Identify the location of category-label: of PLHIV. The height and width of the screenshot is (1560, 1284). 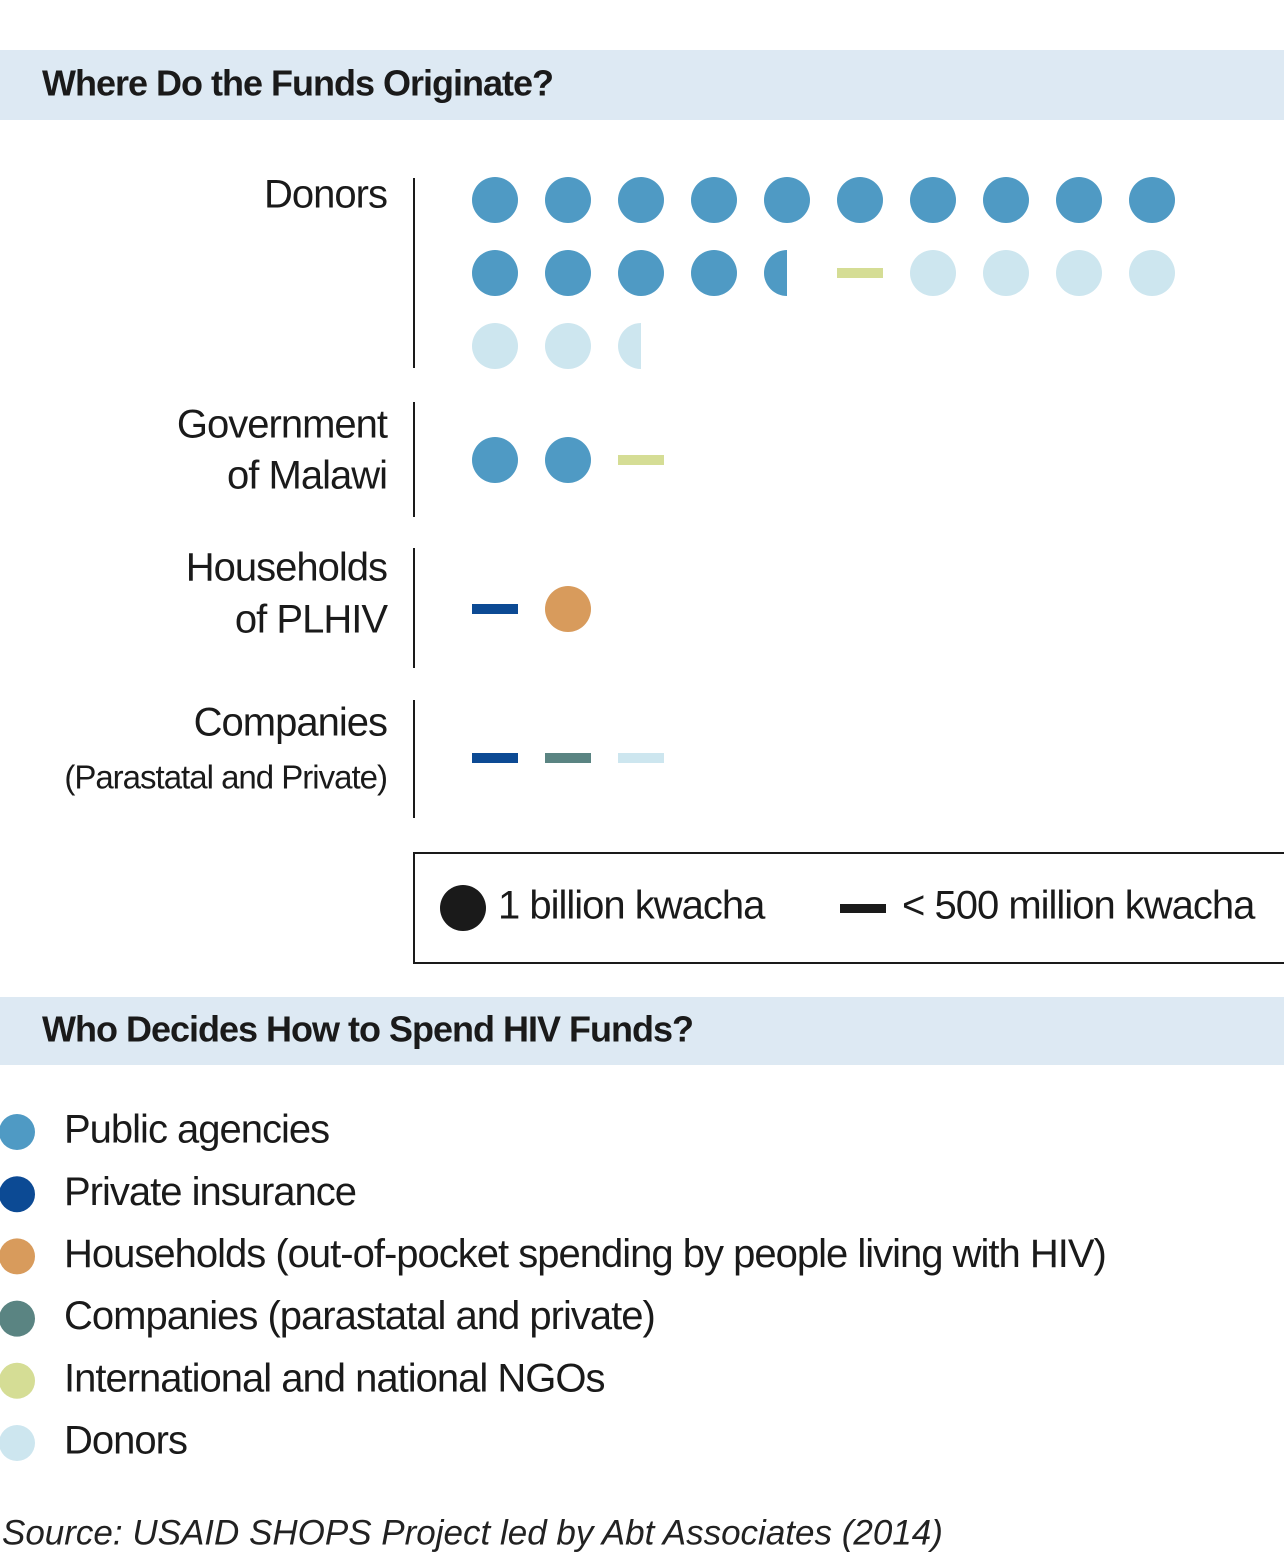
(311, 620).